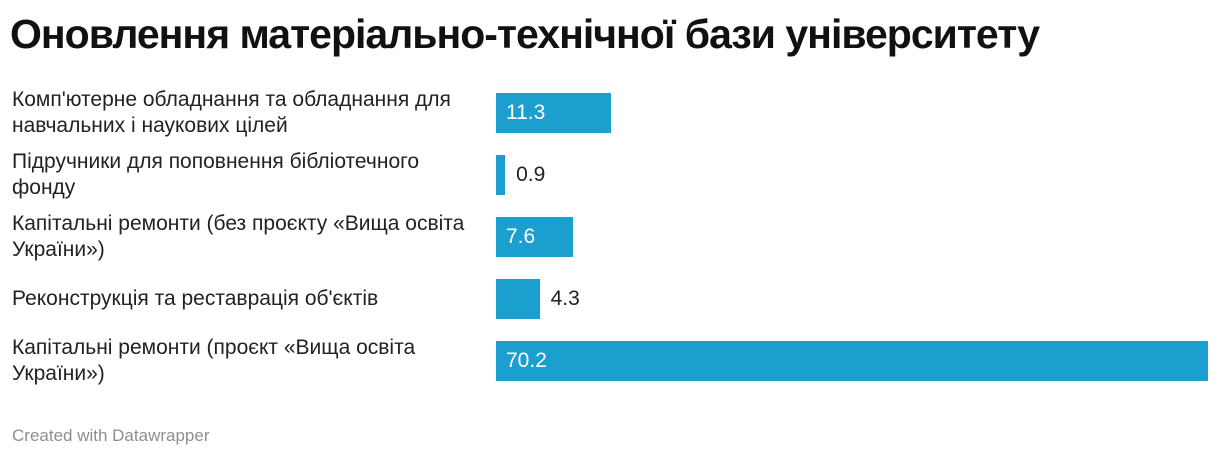 The height and width of the screenshot is (462, 1220). What do you see at coordinates (526, 112) in the screenshot?
I see `value-label: 11.3` at bounding box center [526, 112].